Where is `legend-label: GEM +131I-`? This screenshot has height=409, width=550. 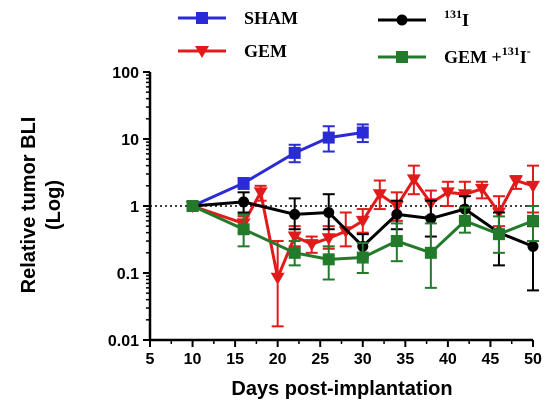
legend-label: GEM +131I- is located at coordinates (487, 55).